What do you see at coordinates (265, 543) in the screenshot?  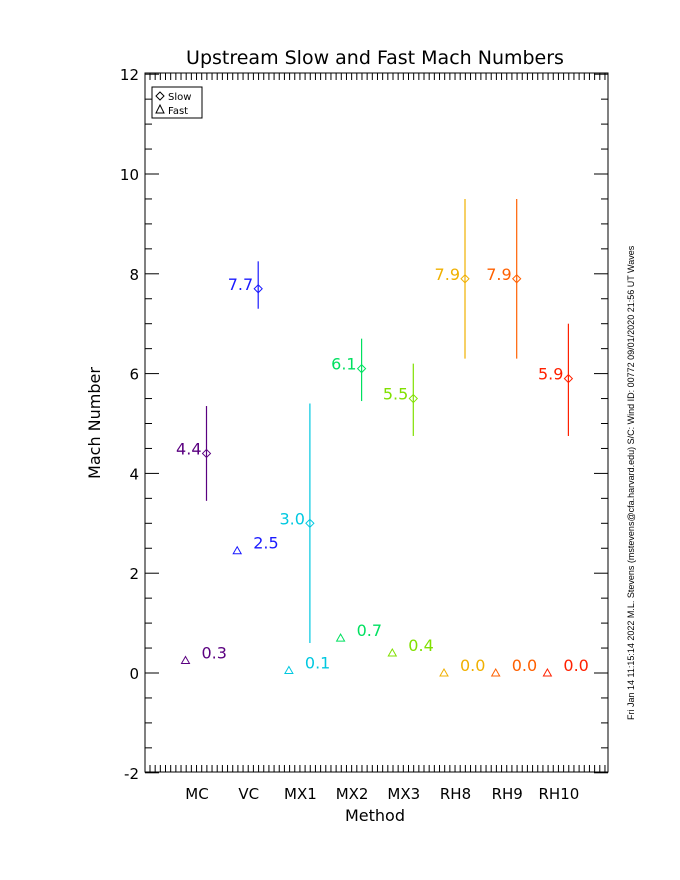 I see `fast-data-label: 2.5` at bounding box center [265, 543].